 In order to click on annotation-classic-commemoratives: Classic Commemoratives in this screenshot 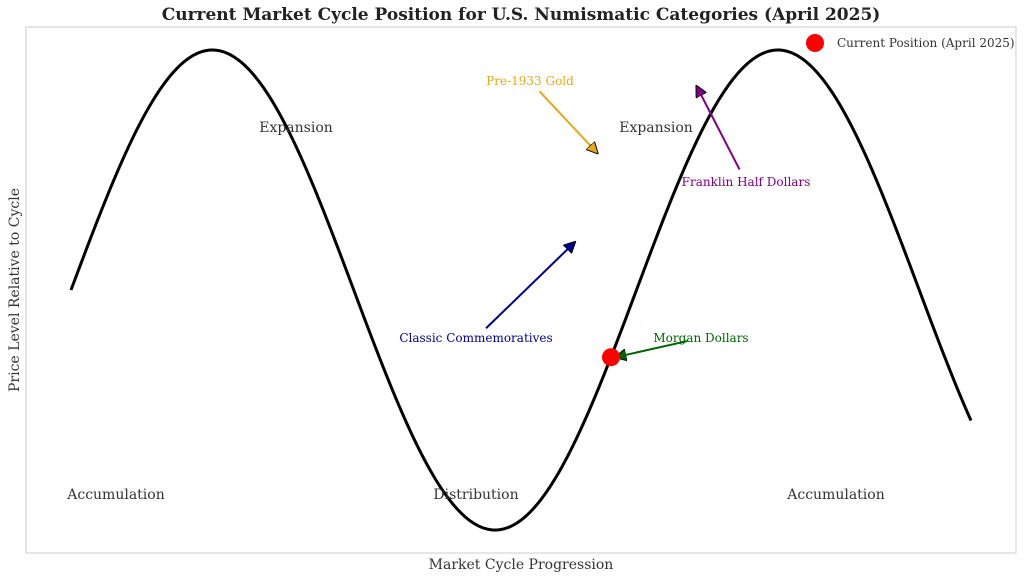, I will do `click(487, 293)`.